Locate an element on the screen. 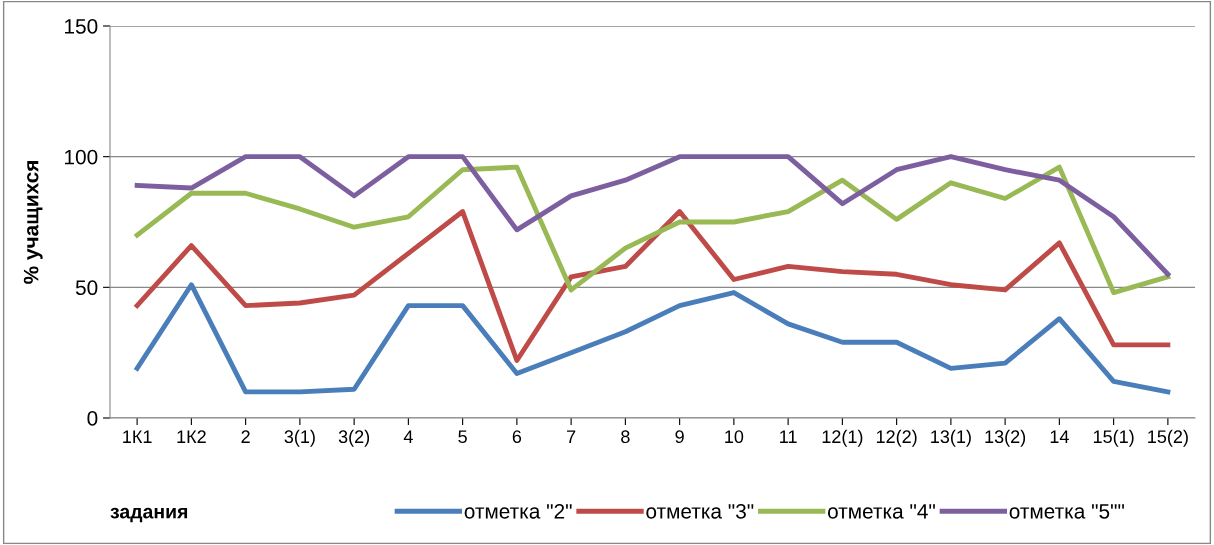  x-tick-label: 3(1) is located at coordinates (299, 438).